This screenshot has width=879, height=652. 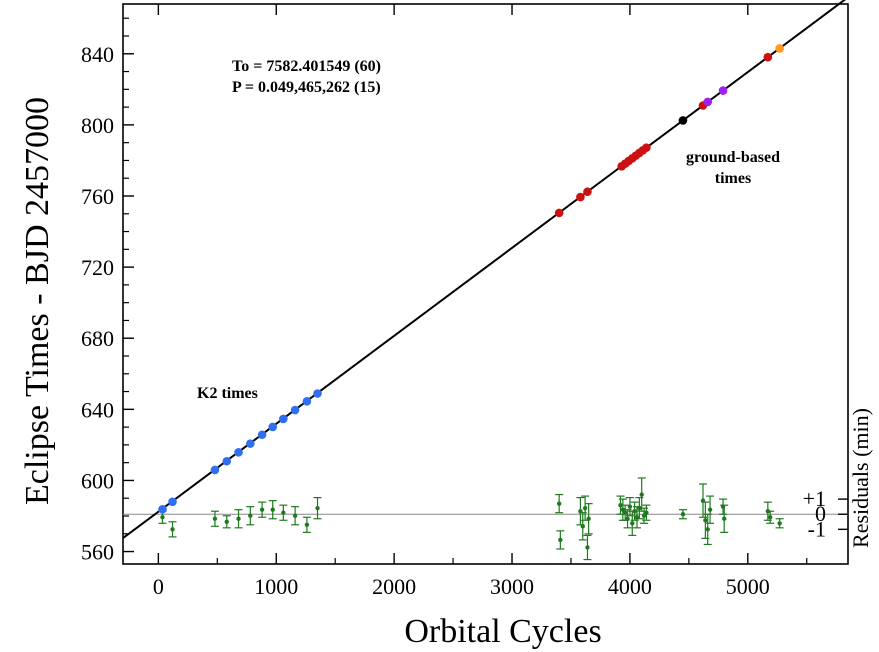 I want to click on y-tick-label: 840, so click(x=97, y=54).